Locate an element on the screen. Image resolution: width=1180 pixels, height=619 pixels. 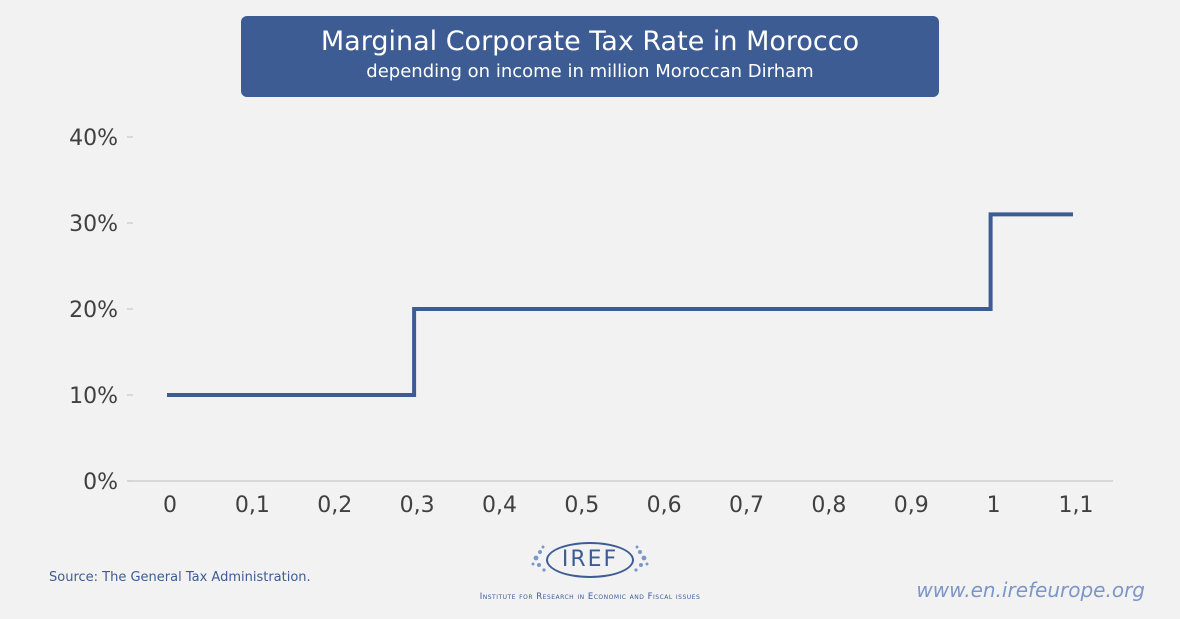
y-tick-label: 10% is located at coordinates (93, 396).